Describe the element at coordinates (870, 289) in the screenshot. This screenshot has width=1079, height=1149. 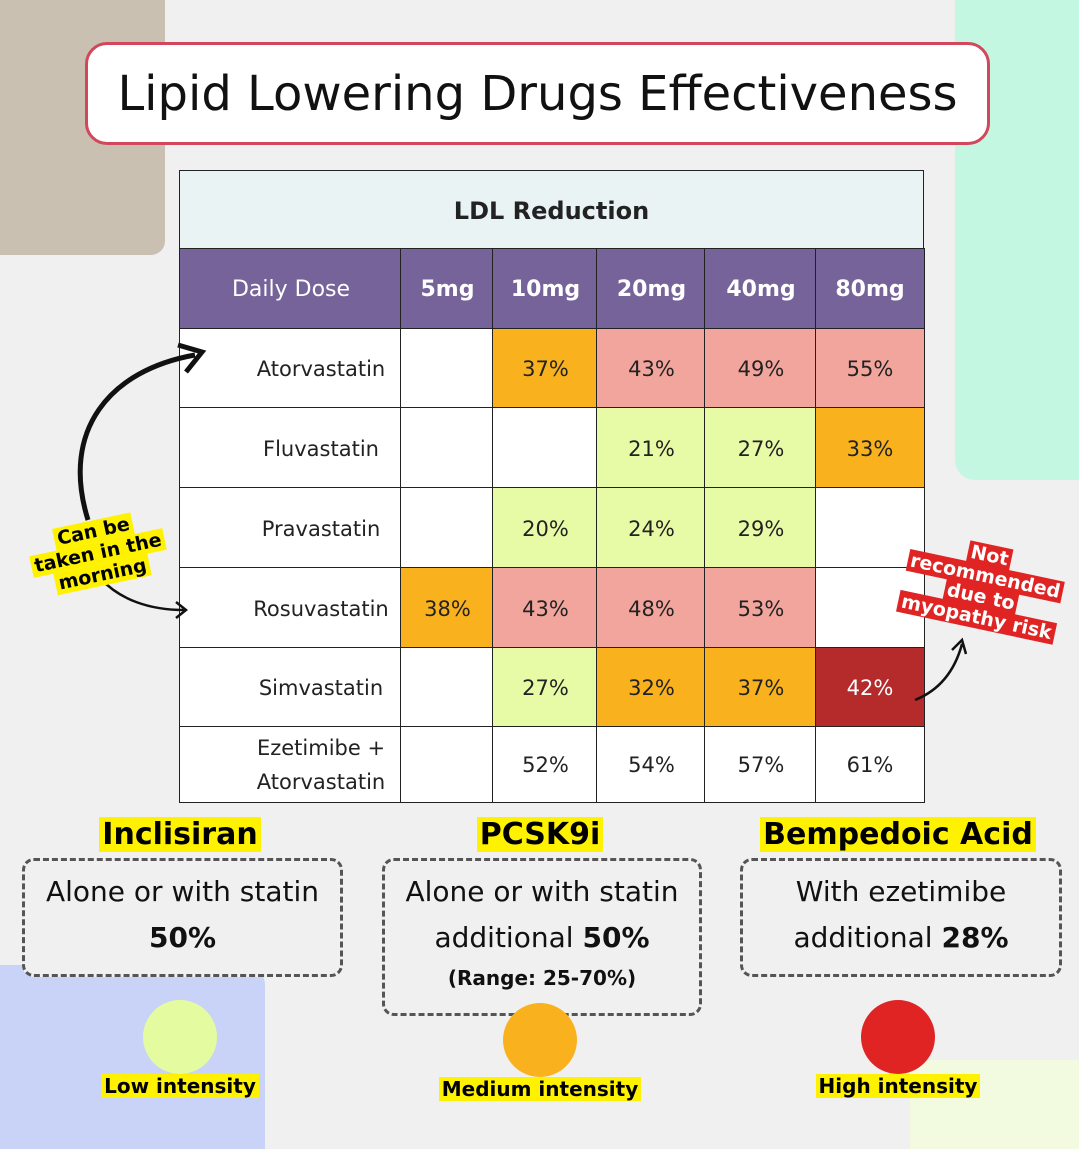
I see `column-header: 80mg` at that location.